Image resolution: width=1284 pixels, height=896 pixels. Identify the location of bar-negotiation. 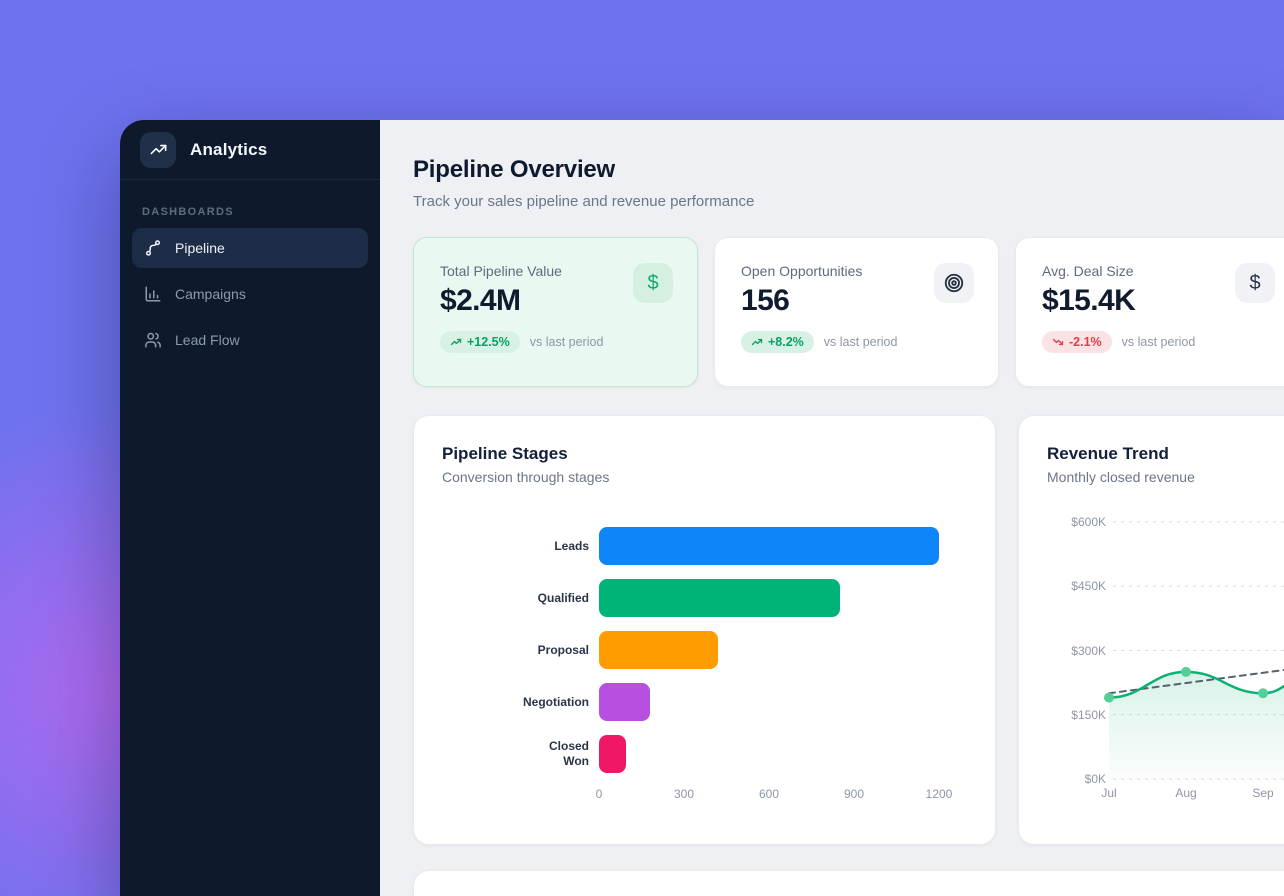
(624, 702).